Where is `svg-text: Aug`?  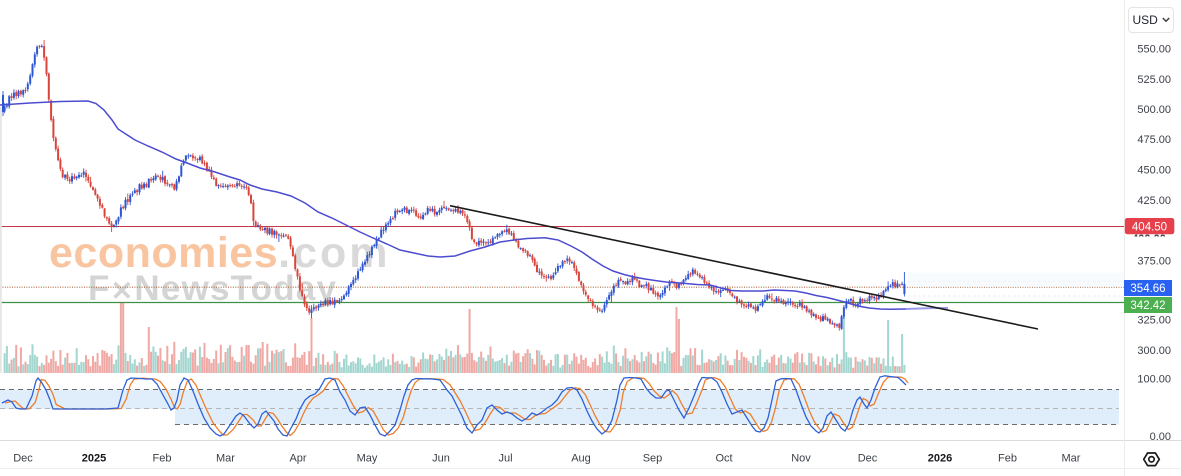 svg-text: Aug is located at coordinates (581, 459).